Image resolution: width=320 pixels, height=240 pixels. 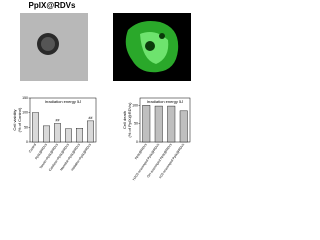 I want to click on x-tick-label: Control, so click(x=32, y=148).